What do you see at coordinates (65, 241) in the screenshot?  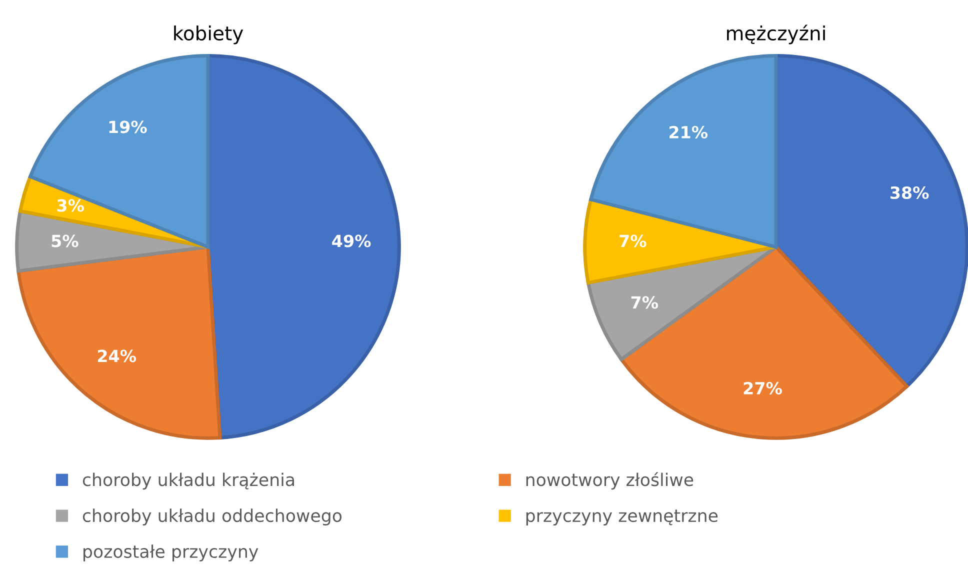 I see `data-label: 5%` at bounding box center [65, 241].